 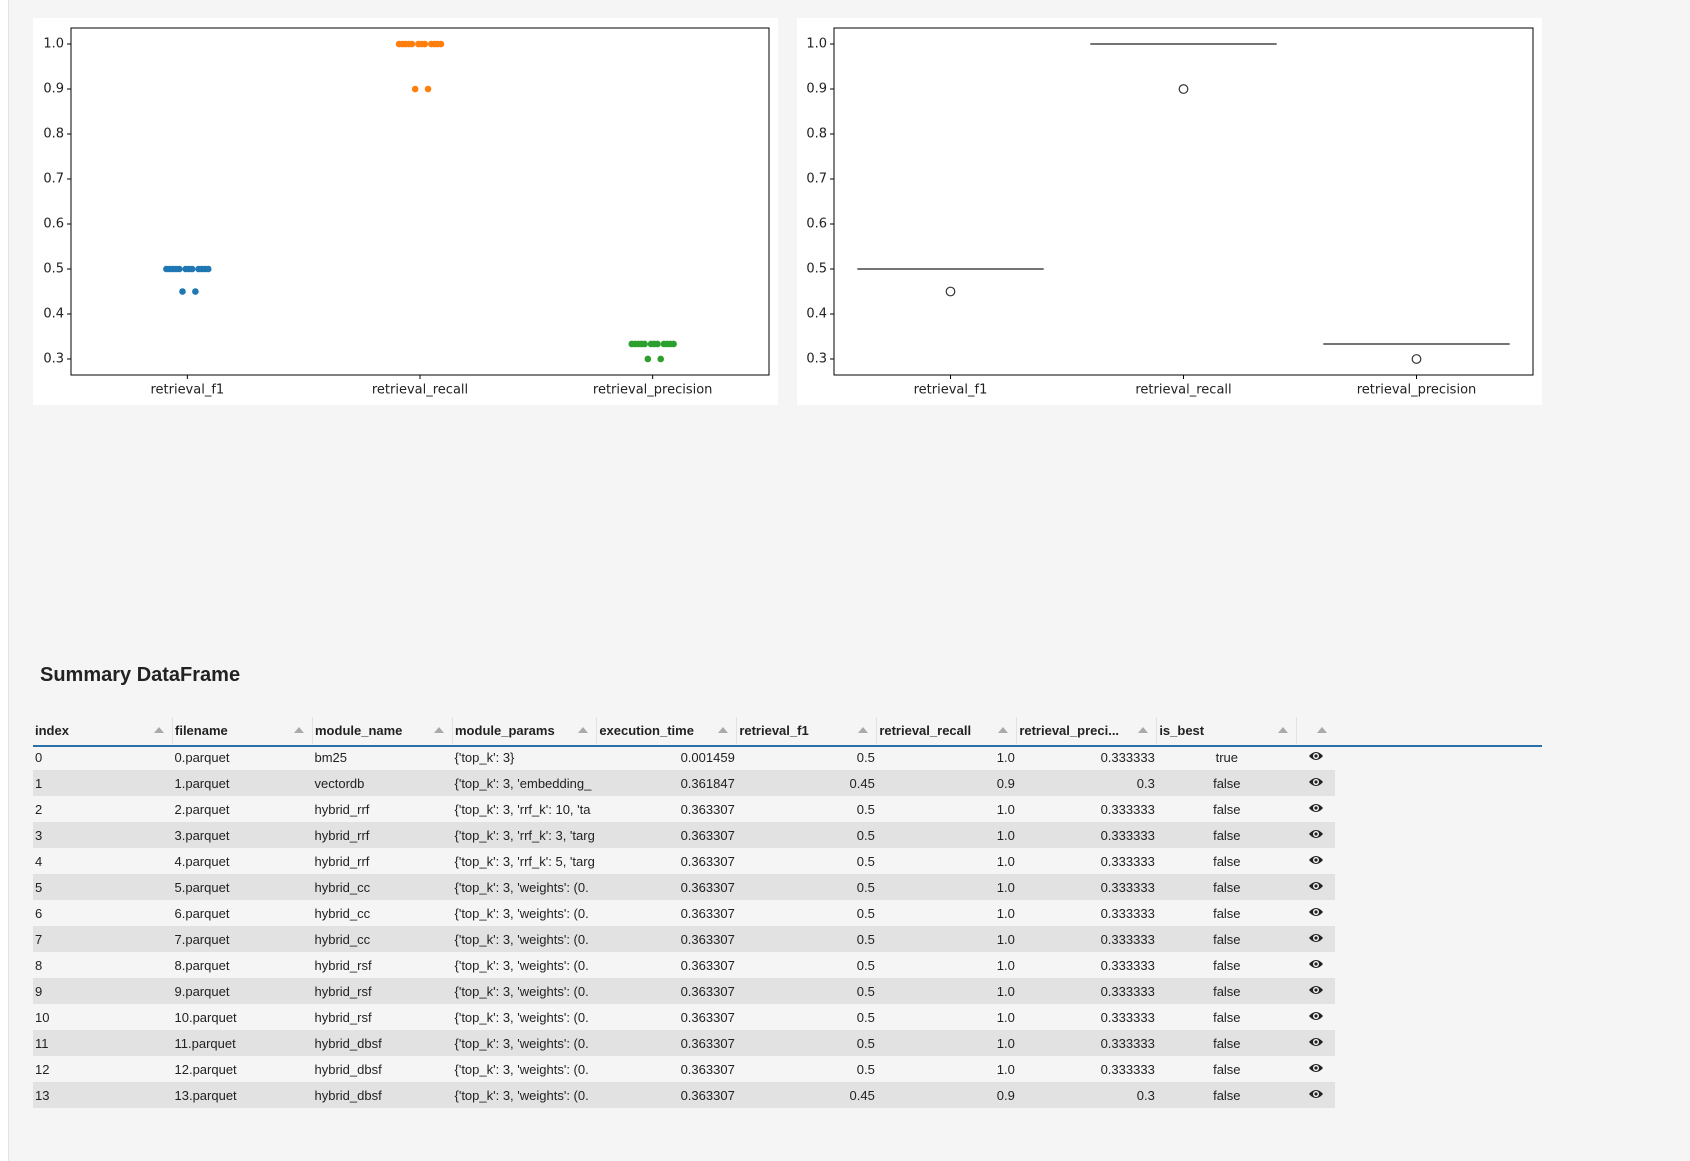 I want to click on table-cell: 4.parquet, so click(x=202, y=861).